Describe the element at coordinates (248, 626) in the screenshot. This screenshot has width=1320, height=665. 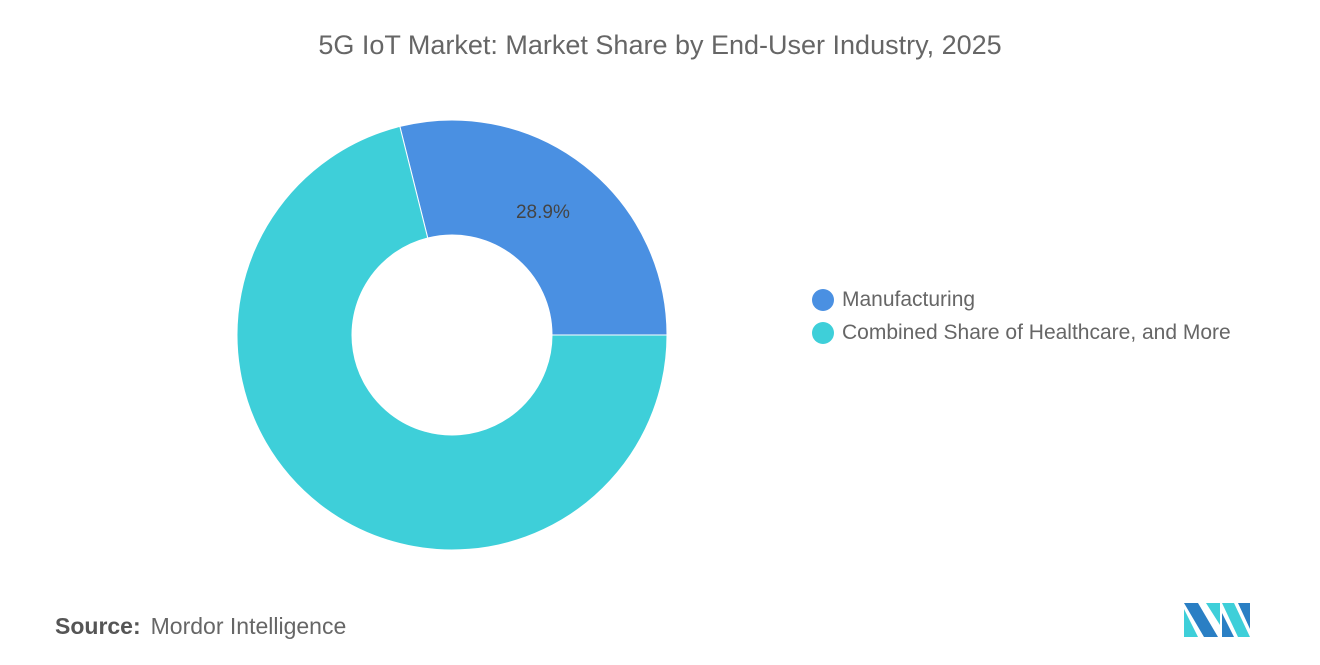
I see `source-value: Mordor Intelligence` at that location.